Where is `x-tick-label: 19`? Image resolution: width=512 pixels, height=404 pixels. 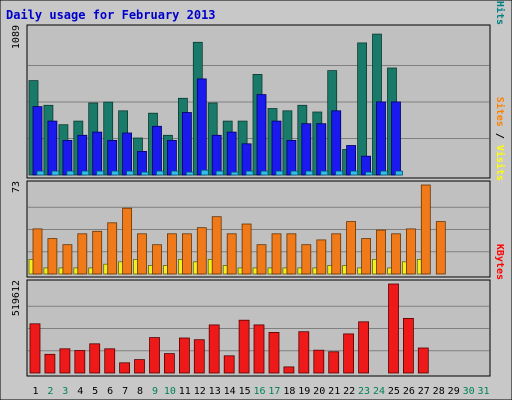
x-tick-label: 19 is located at coordinates (304, 391).